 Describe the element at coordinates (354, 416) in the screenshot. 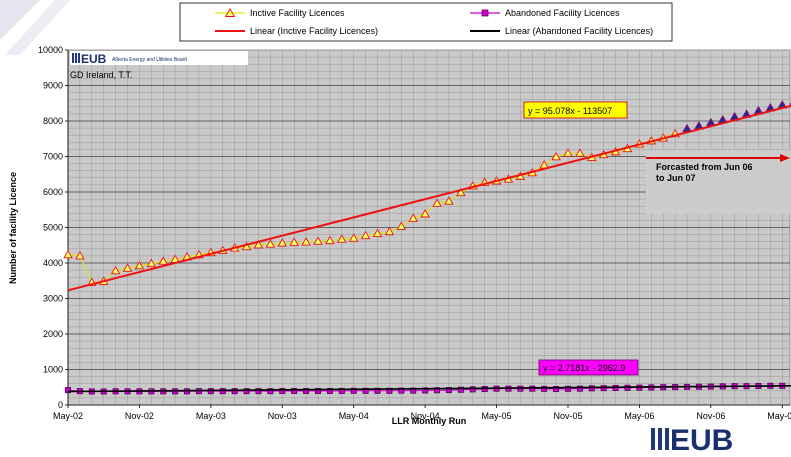

I see `x-tick-label: May-04` at that location.